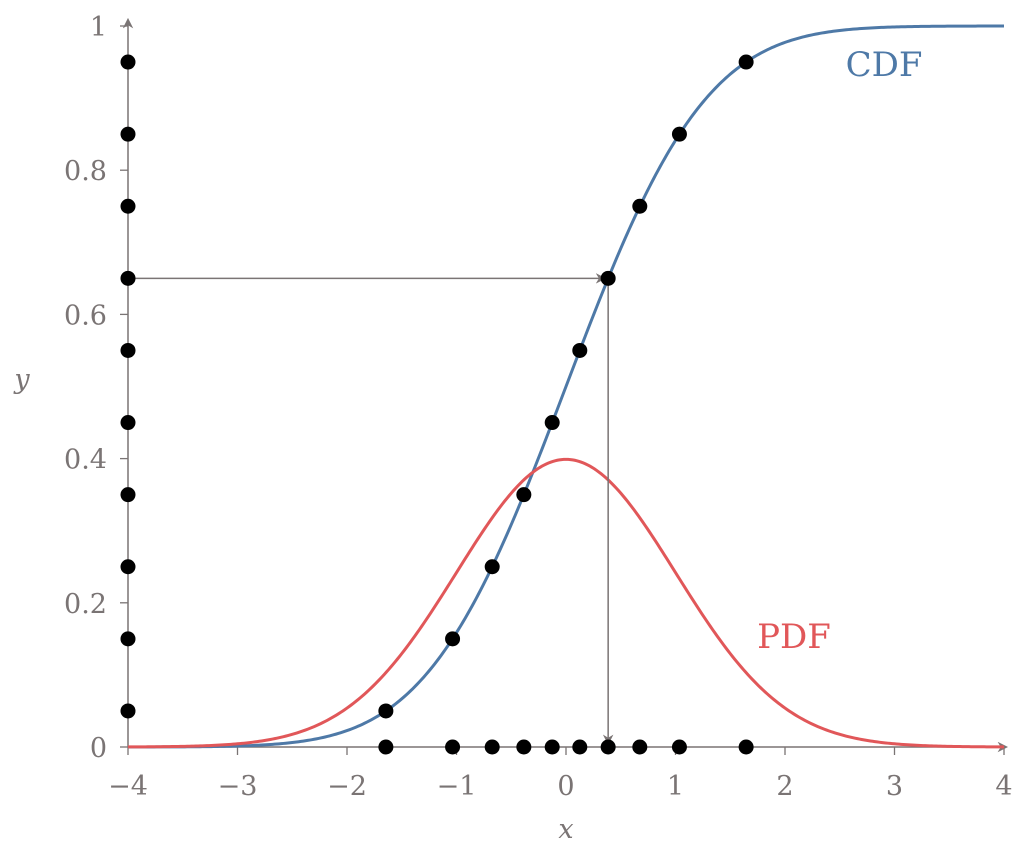  Describe the element at coordinates (85, 460) in the screenshot. I see `y-tick-label: 0.4` at that location.